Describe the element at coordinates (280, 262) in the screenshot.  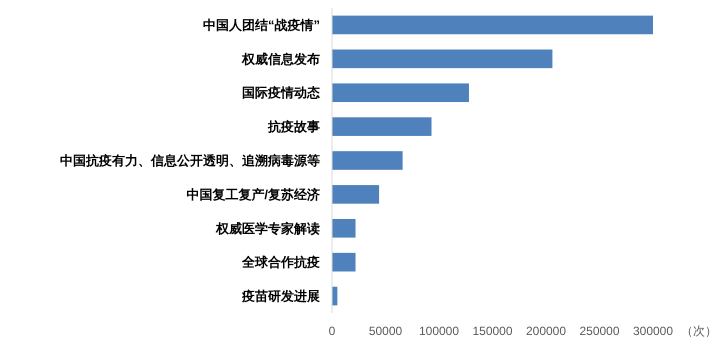
I see `y-tick-label: 全球合作抗疫` at that location.